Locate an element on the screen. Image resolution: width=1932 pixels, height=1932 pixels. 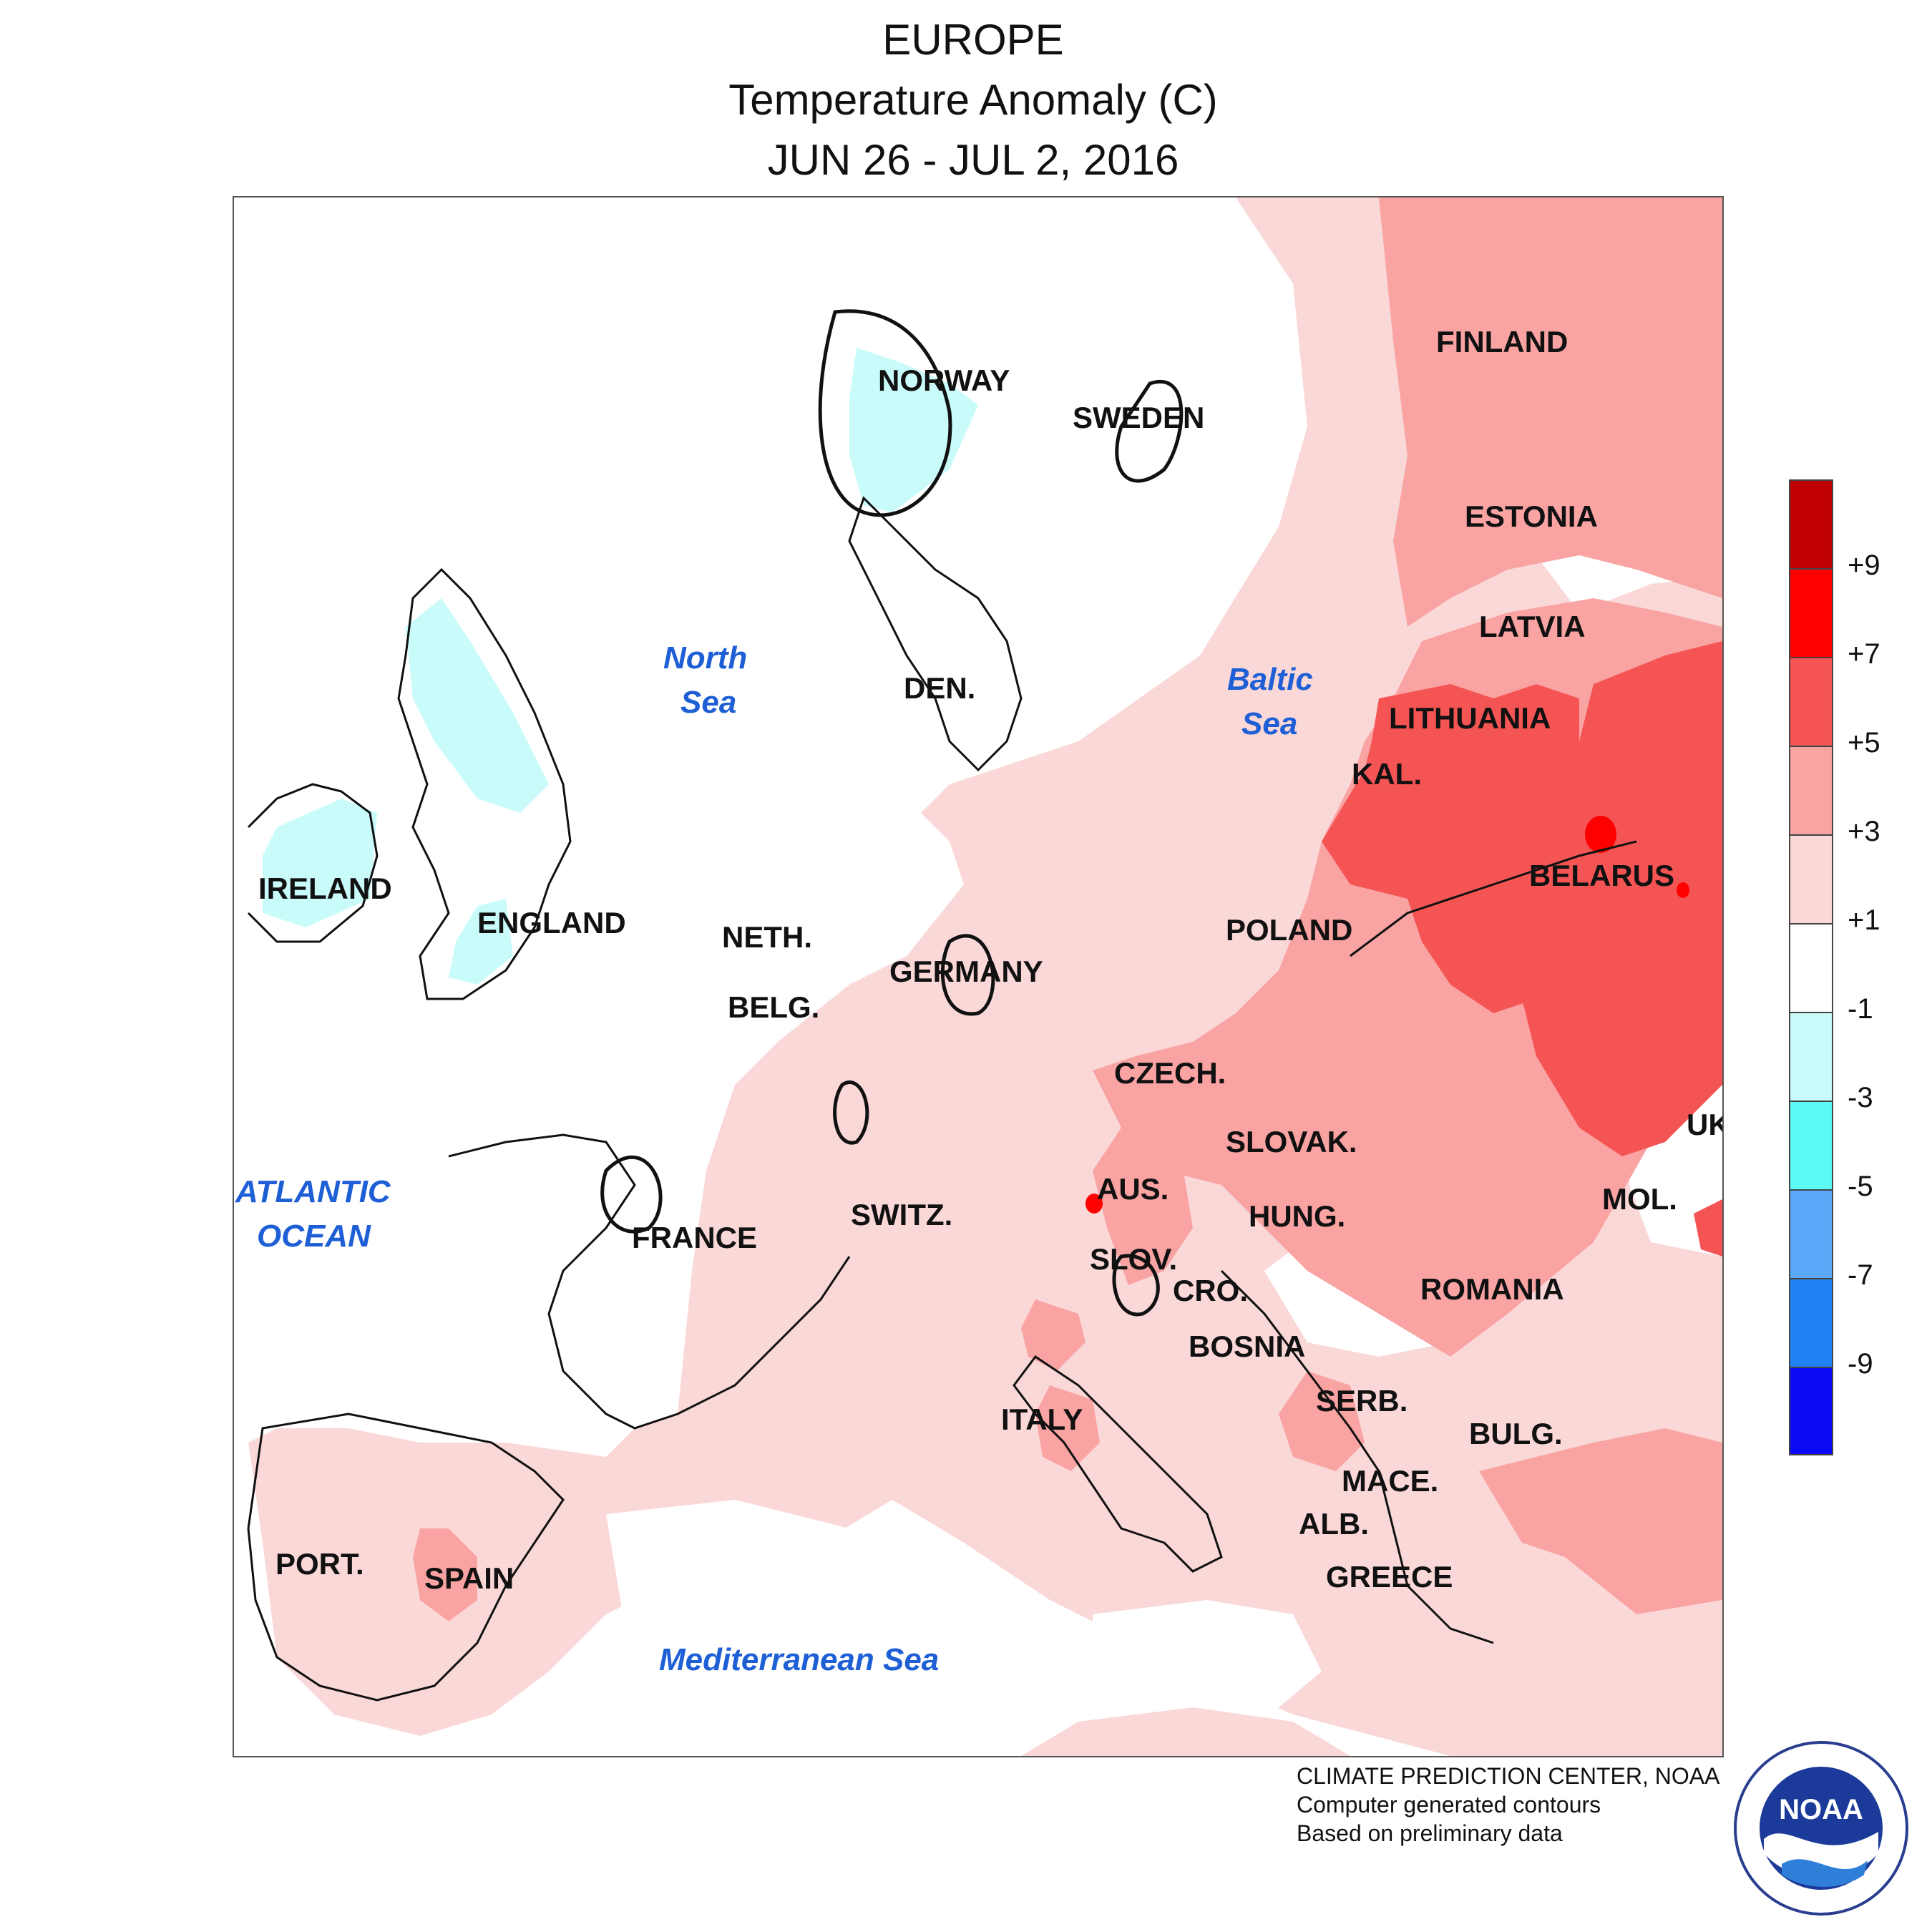
legend-tick-label: -5 is located at coordinates (1860, 1186).